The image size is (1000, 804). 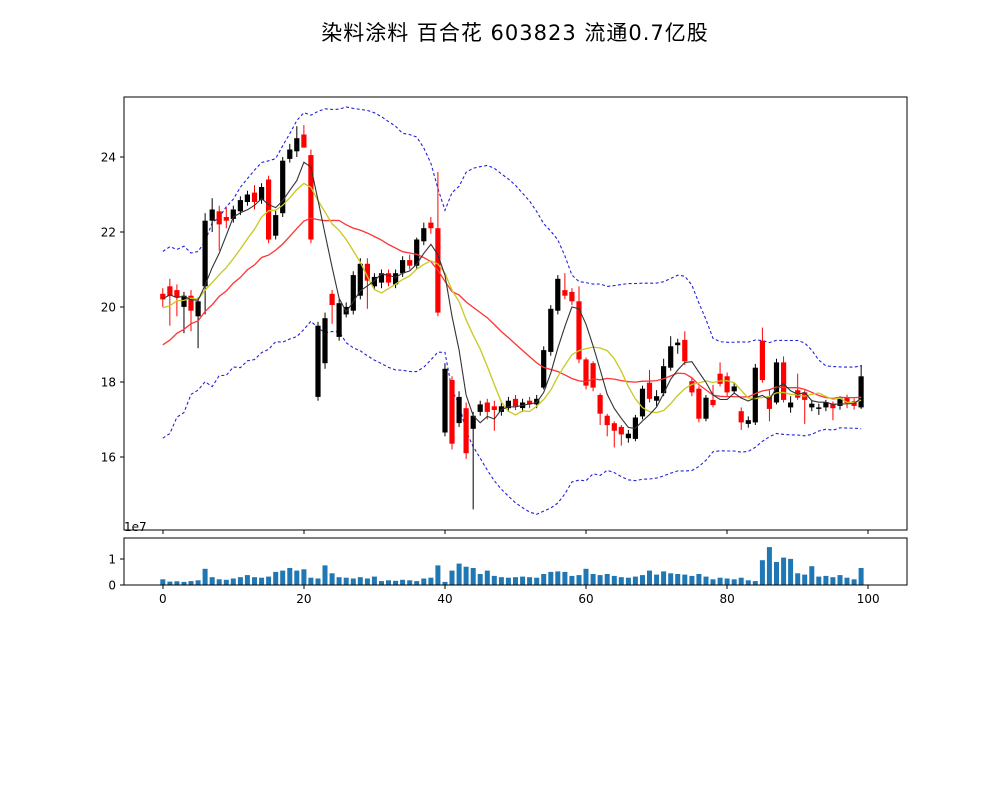 I want to click on x-tick-label: 80, so click(x=726, y=599).